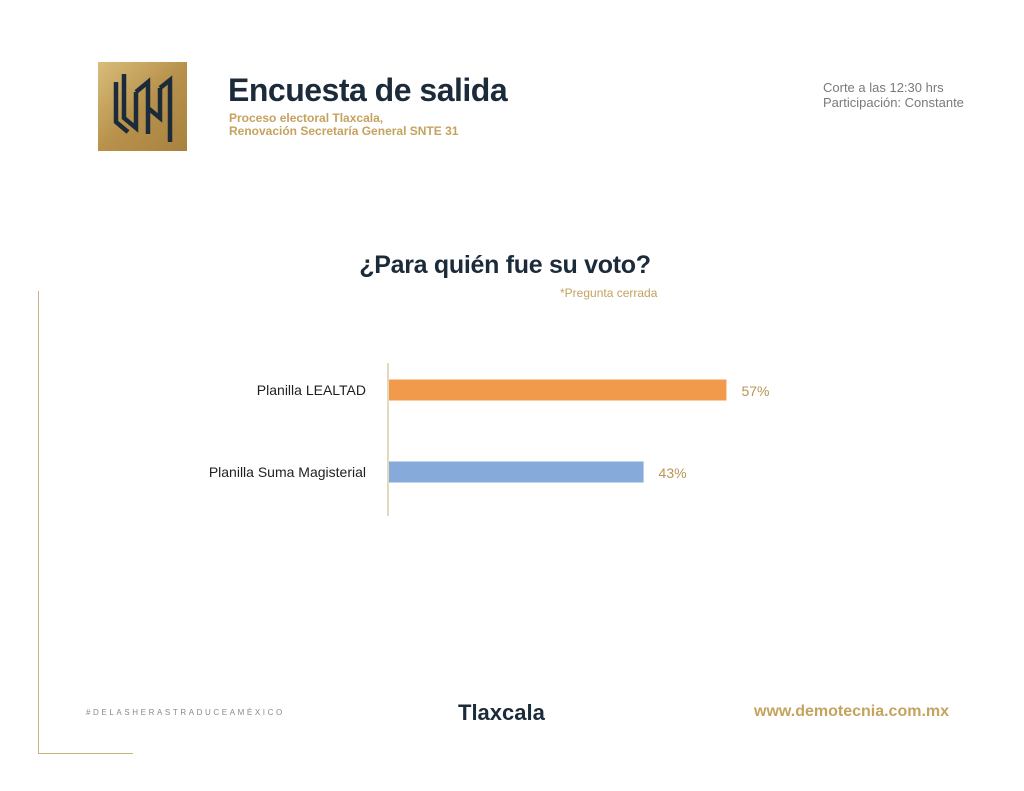 This screenshot has width=1024, height=791. I want to click on footer-url: www.demotecnia.com.mx, so click(852, 711).